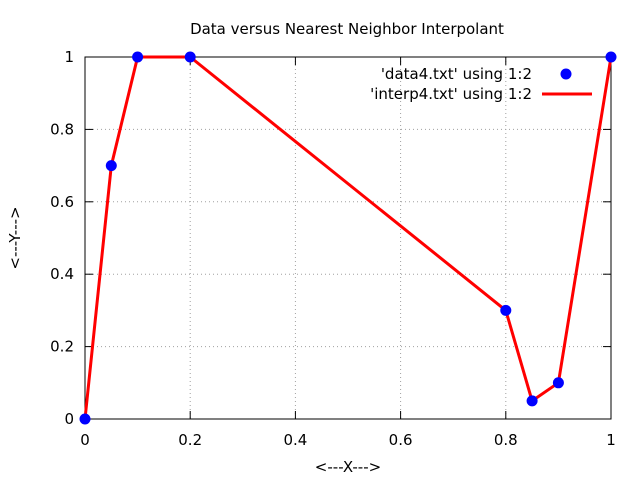 The width and height of the screenshot is (640, 480). What do you see at coordinates (69, 57) in the screenshot?
I see `y-tick-label: 1` at bounding box center [69, 57].